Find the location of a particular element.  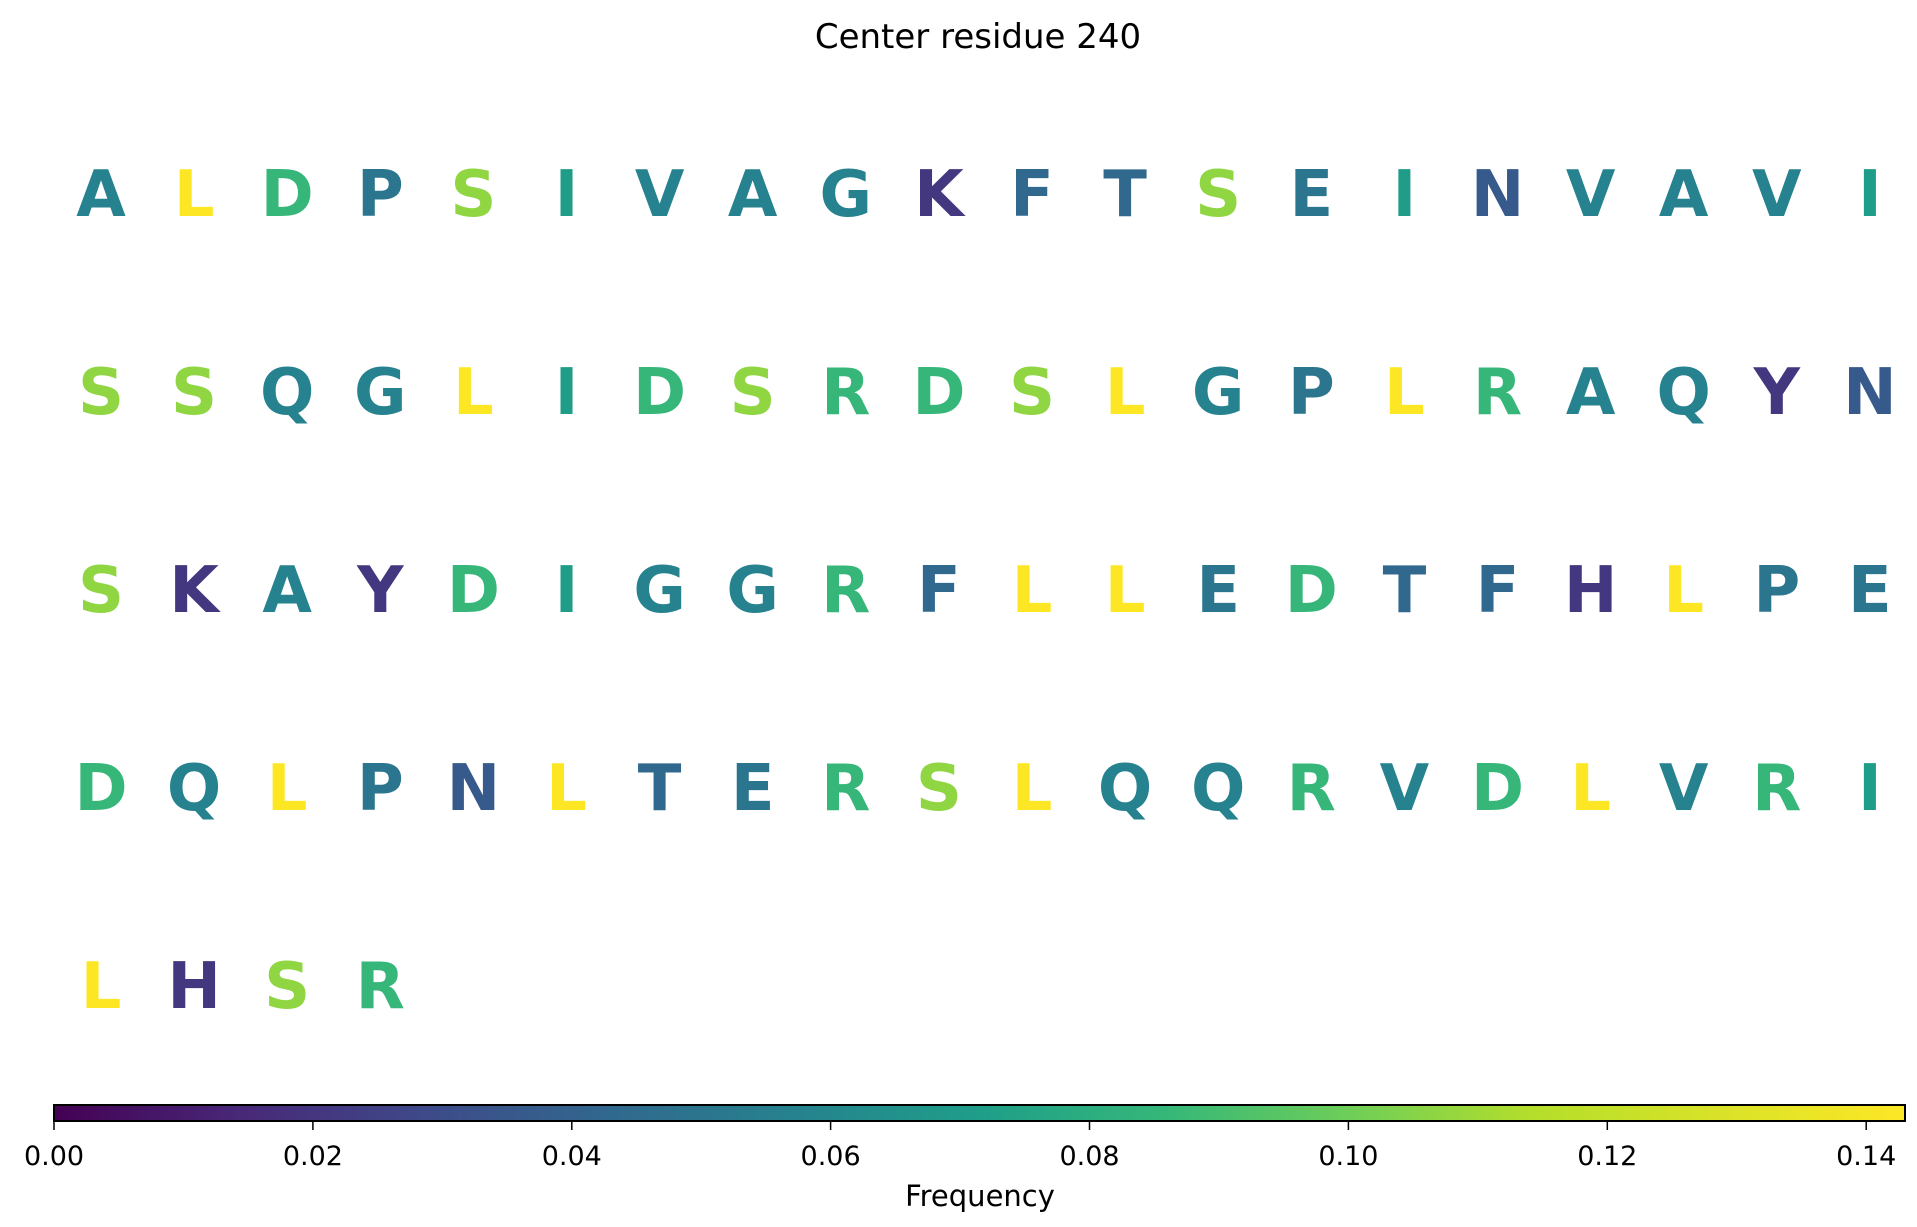

residue-f-r3c10: F is located at coordinates (939, 591).